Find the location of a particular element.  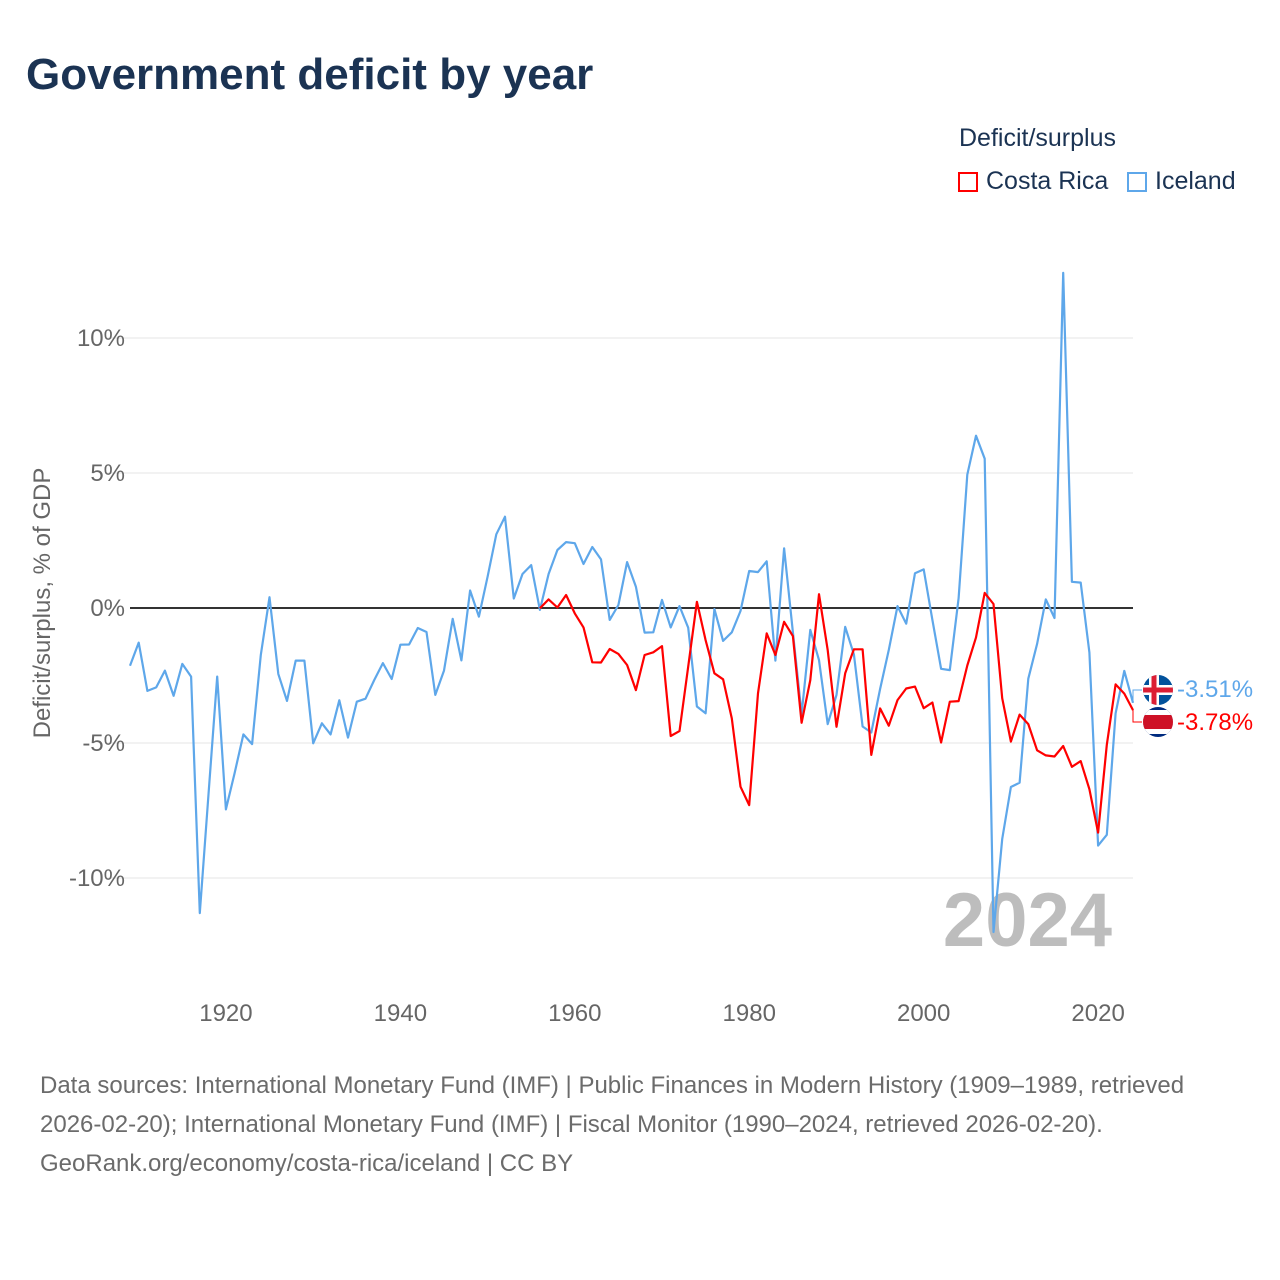

y-axis-ticks: 10% 5% 0% -5% -10% is located at coordinates (97, 608).